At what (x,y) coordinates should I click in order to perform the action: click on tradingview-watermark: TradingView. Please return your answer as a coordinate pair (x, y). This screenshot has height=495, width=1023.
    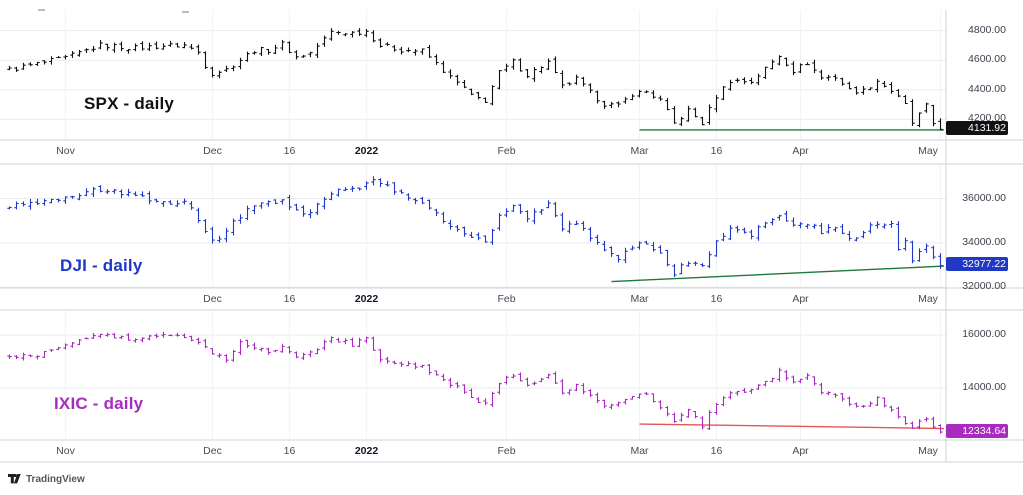
    Looking at the image, I should click on (46, 479).